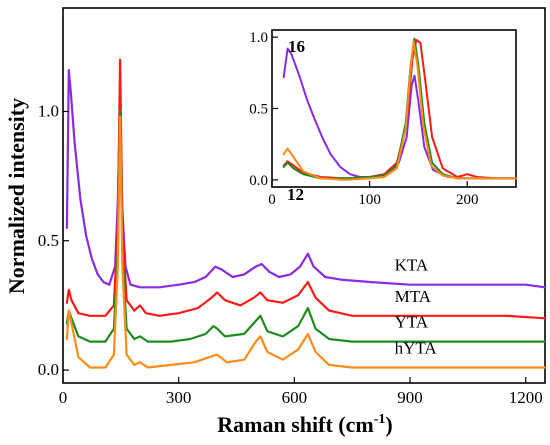 Image resolution: width=550 pixels, height=445 pixels. I want to click on inset-annotation-16: 16, so click(296, 46).